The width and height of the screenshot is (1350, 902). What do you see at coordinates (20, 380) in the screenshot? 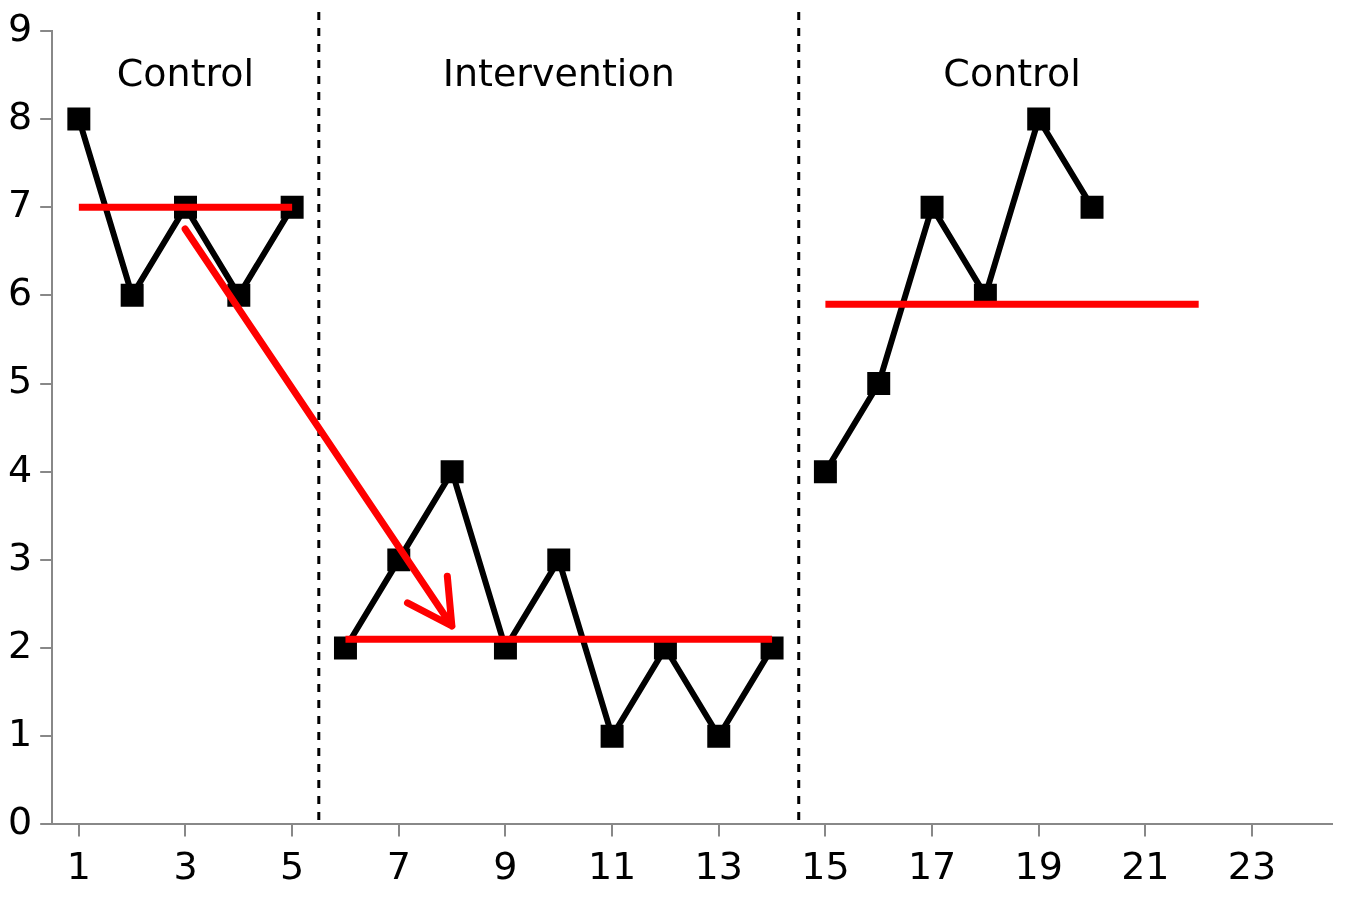
I see `y-tick-label: 5` at bounding box center [20, 380].